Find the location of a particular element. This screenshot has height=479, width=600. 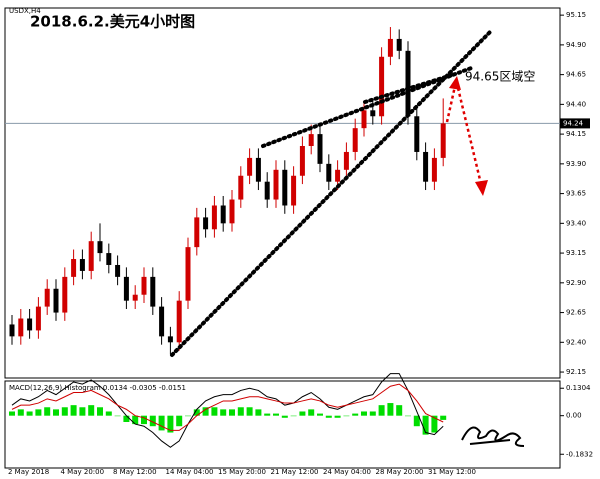

y-tick-label: -0.1832 is located at coordinates (579, 454).